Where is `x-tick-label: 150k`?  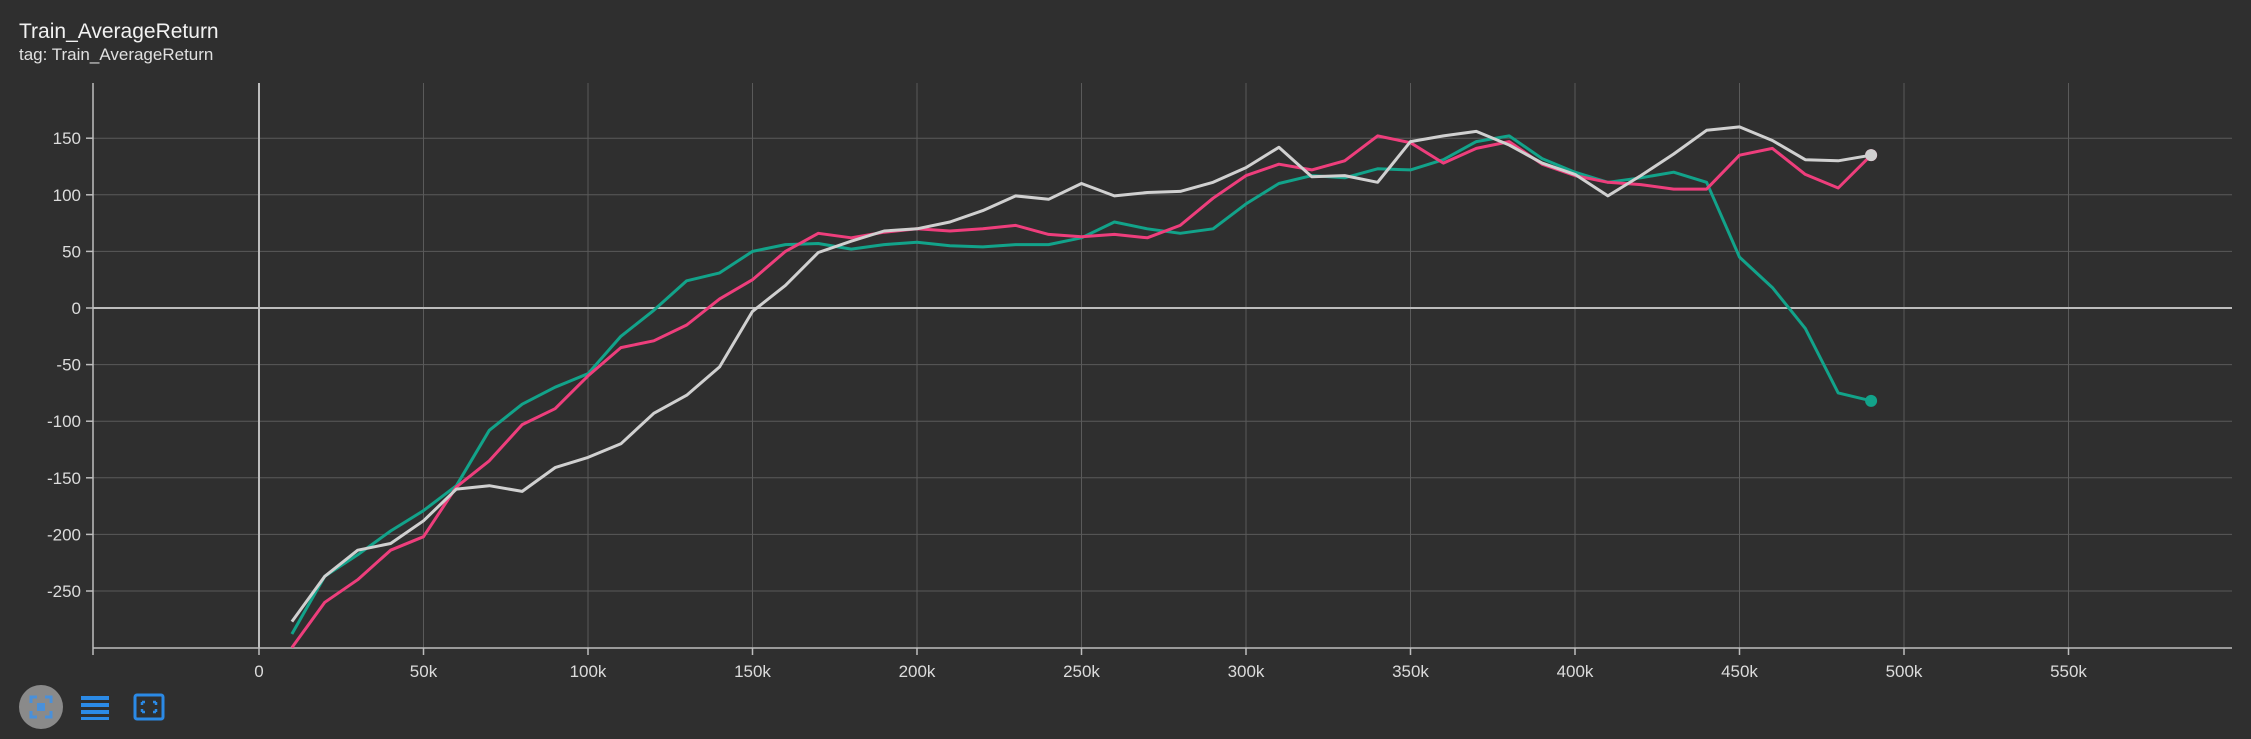 x-tick-label: 150k is located at coordinates (752, 671).